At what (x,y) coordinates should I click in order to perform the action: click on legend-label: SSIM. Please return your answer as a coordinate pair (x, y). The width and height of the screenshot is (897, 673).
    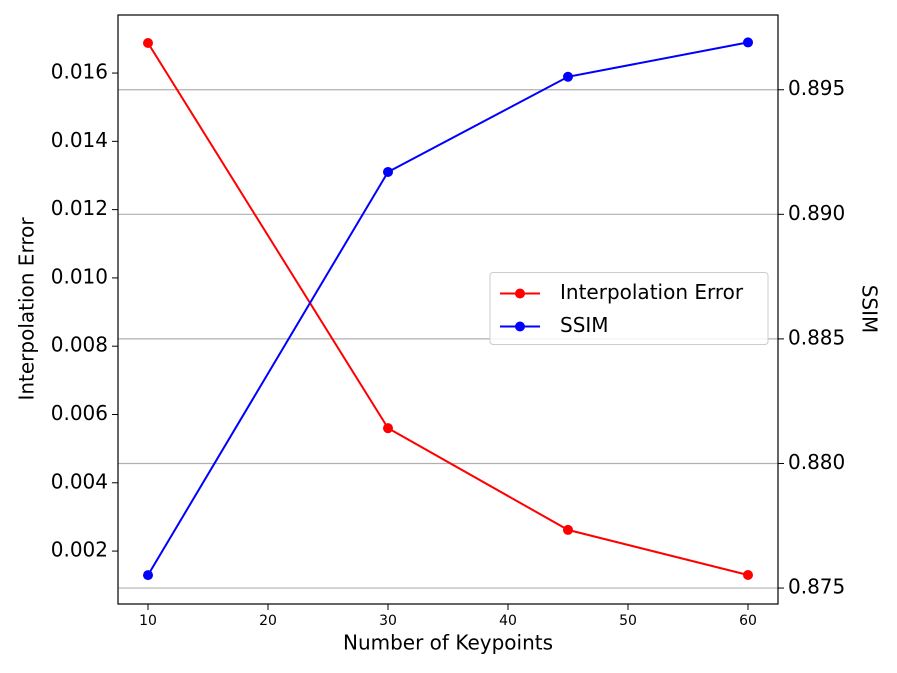
    Looking at the image, I should click on (584, 325).